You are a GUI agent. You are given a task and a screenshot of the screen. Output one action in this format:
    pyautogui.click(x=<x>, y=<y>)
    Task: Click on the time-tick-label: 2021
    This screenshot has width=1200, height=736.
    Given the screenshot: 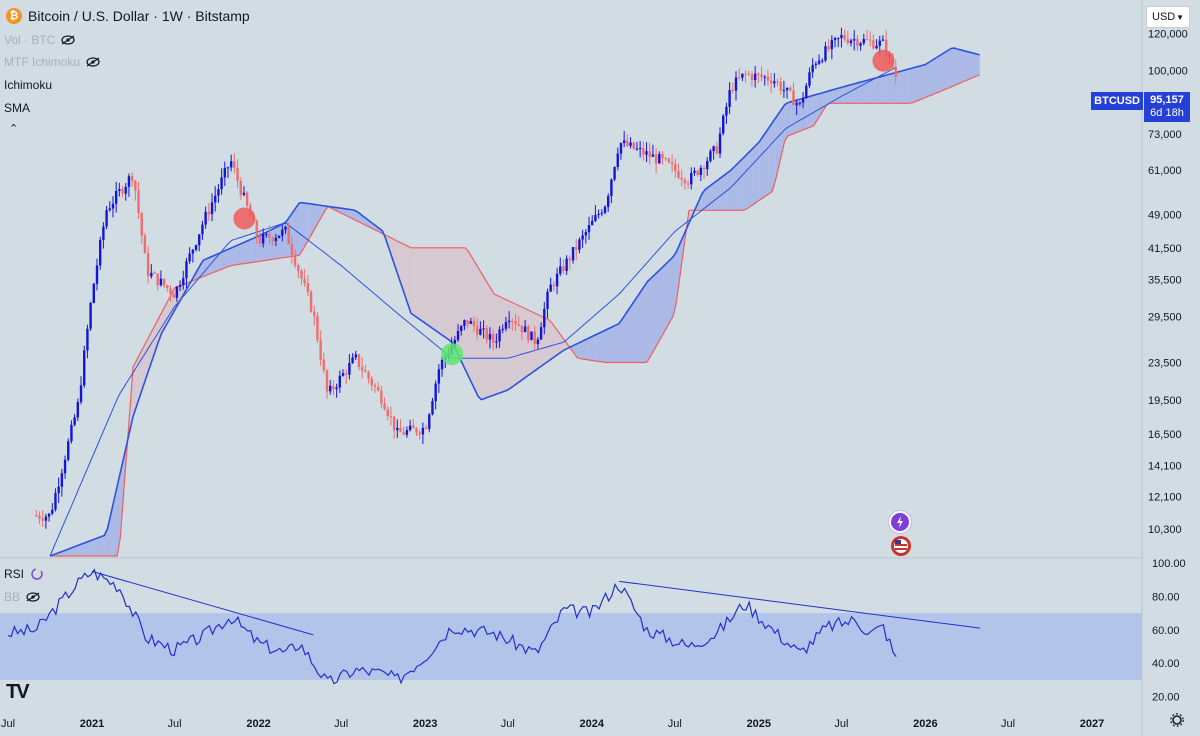 What is the action you would take?
    pyautogui.click(x=92, y=724)
    